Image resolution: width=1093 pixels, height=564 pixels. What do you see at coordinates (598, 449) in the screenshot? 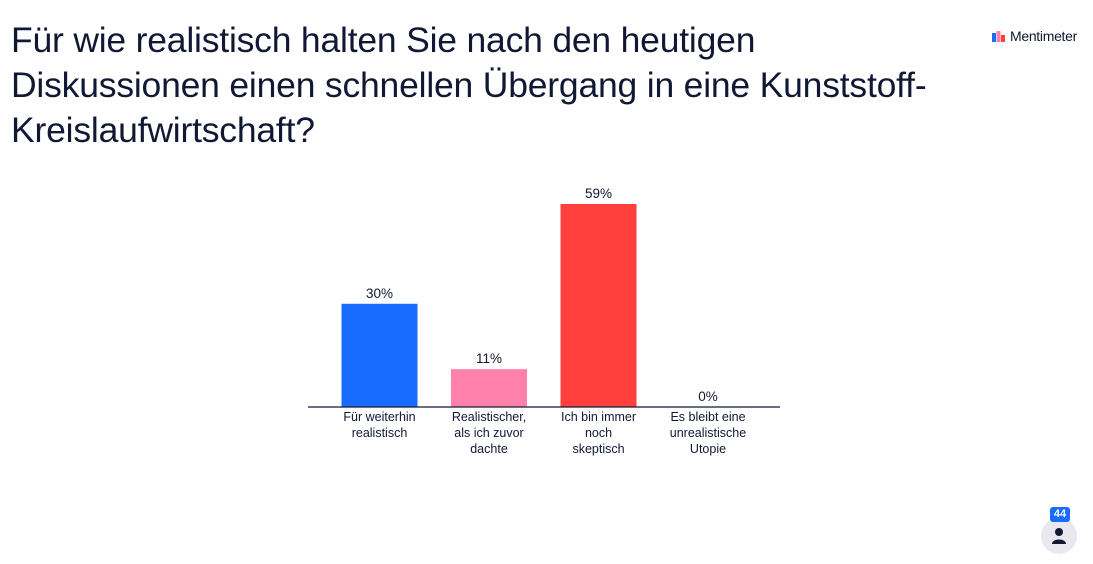
I see `category-label-3-line-3: skeptisch` at bounding box center [598, 449].